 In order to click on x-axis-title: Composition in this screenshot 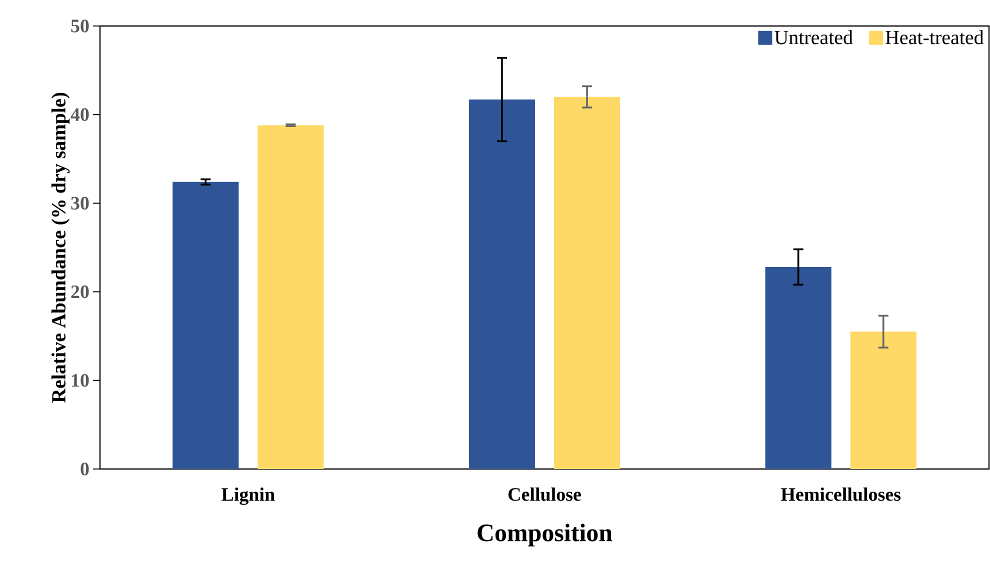, I will do `click(545, 535)`.